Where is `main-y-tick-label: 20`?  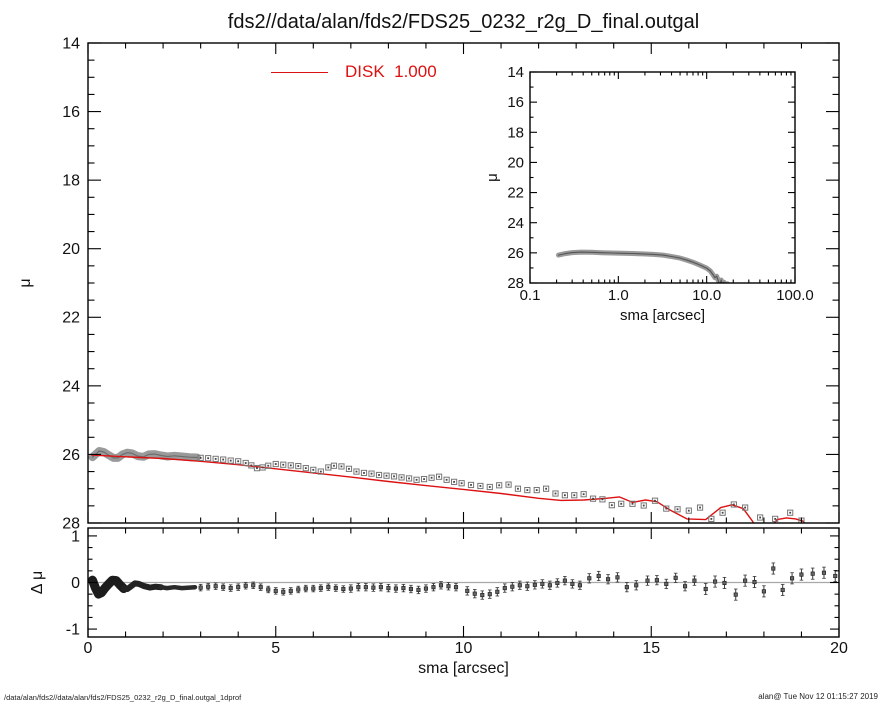
main-y-tick-label: 20 is located at coordinates (71, 249).